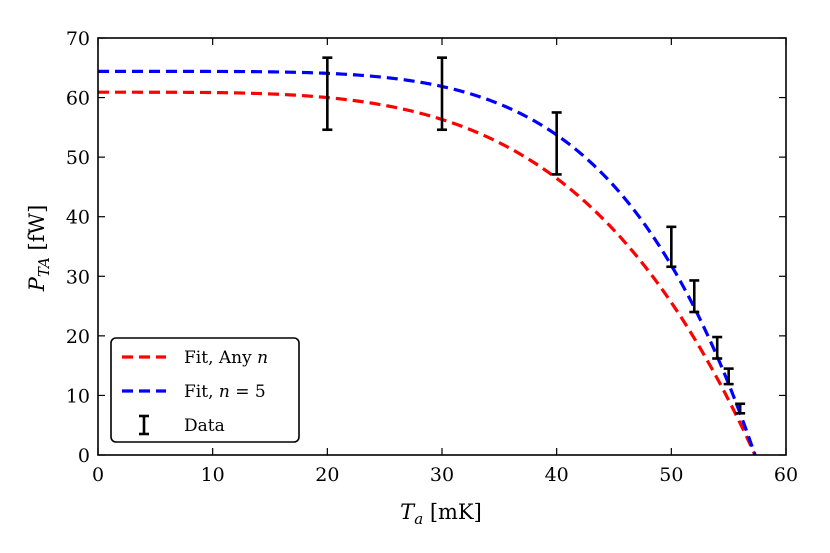  I want to click on legend-label: Fit, n = 5, so click(225, 392).